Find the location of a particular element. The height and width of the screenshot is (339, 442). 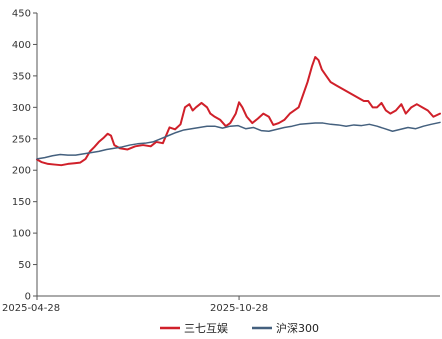

legend-label-2: 沪深300 is located at coordinates (297, 328).